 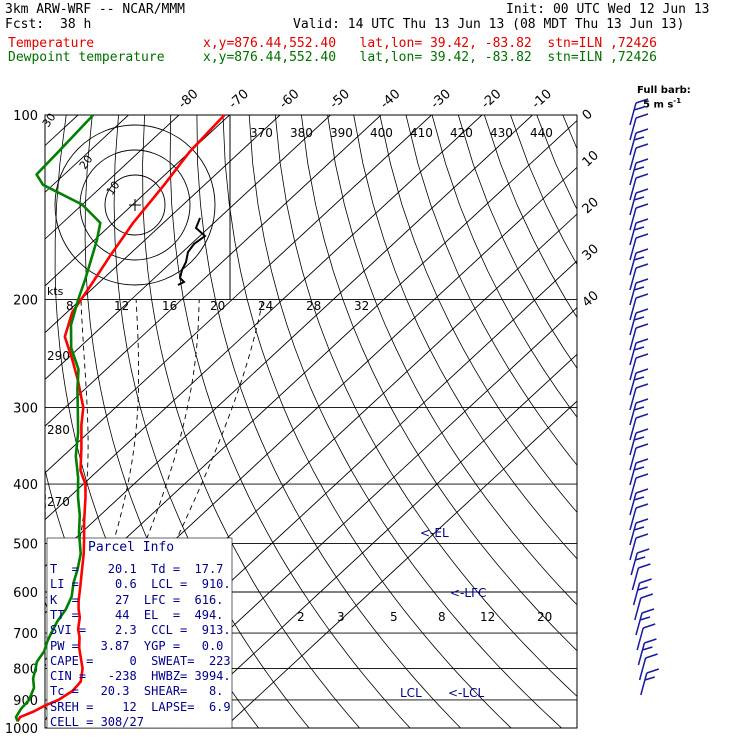 What do you see at coordinates (51, 43) in the screenshot?
I see `temperature-legend: Temperature` at bounding box center [51, 43].